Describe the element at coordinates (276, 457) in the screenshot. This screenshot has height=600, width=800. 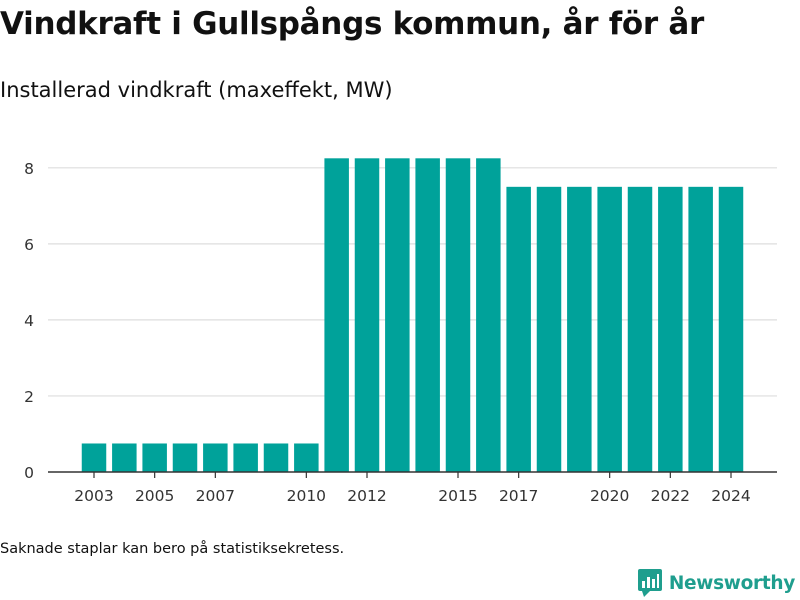
I see `bar-2009` at that location.